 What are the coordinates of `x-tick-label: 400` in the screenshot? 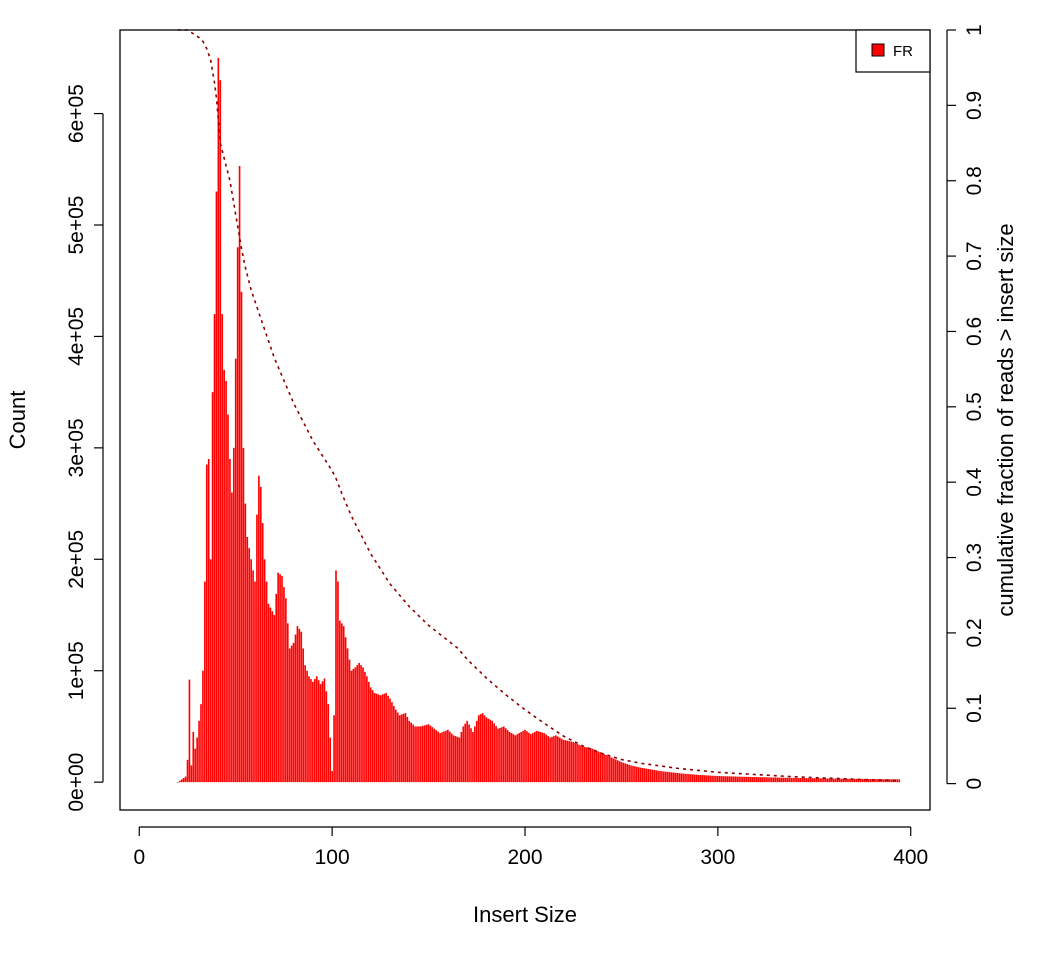 It's located at (910, 857).